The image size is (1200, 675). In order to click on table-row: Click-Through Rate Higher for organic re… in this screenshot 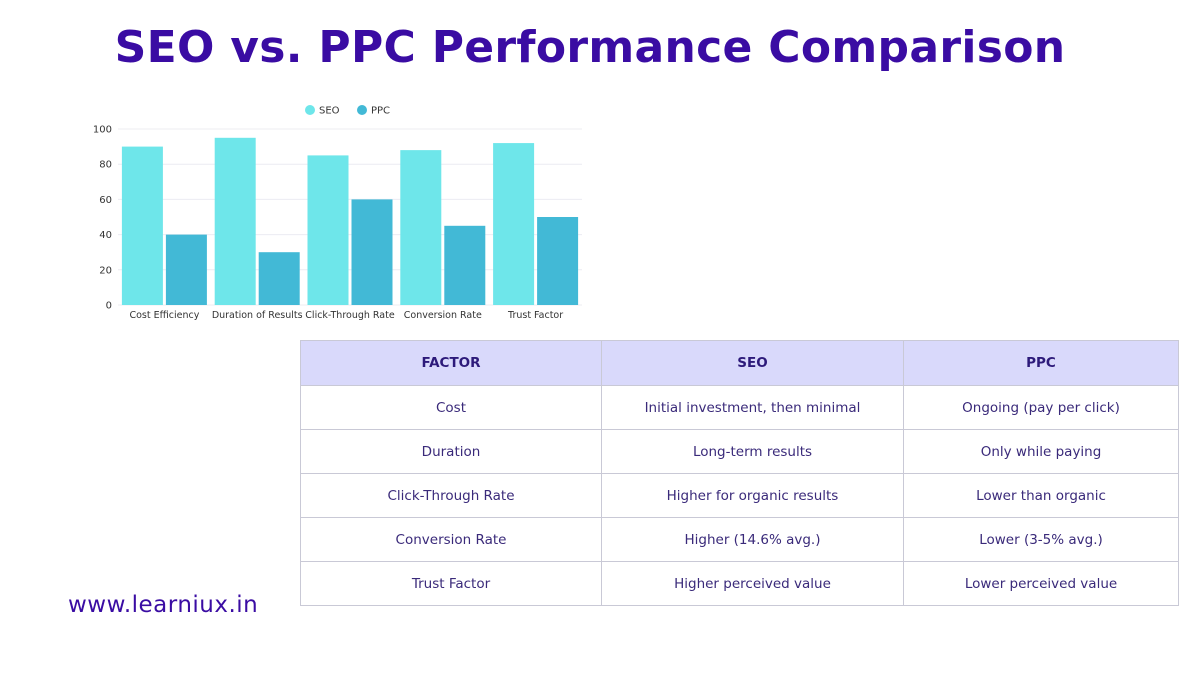, I will do `click(739, 495)`.